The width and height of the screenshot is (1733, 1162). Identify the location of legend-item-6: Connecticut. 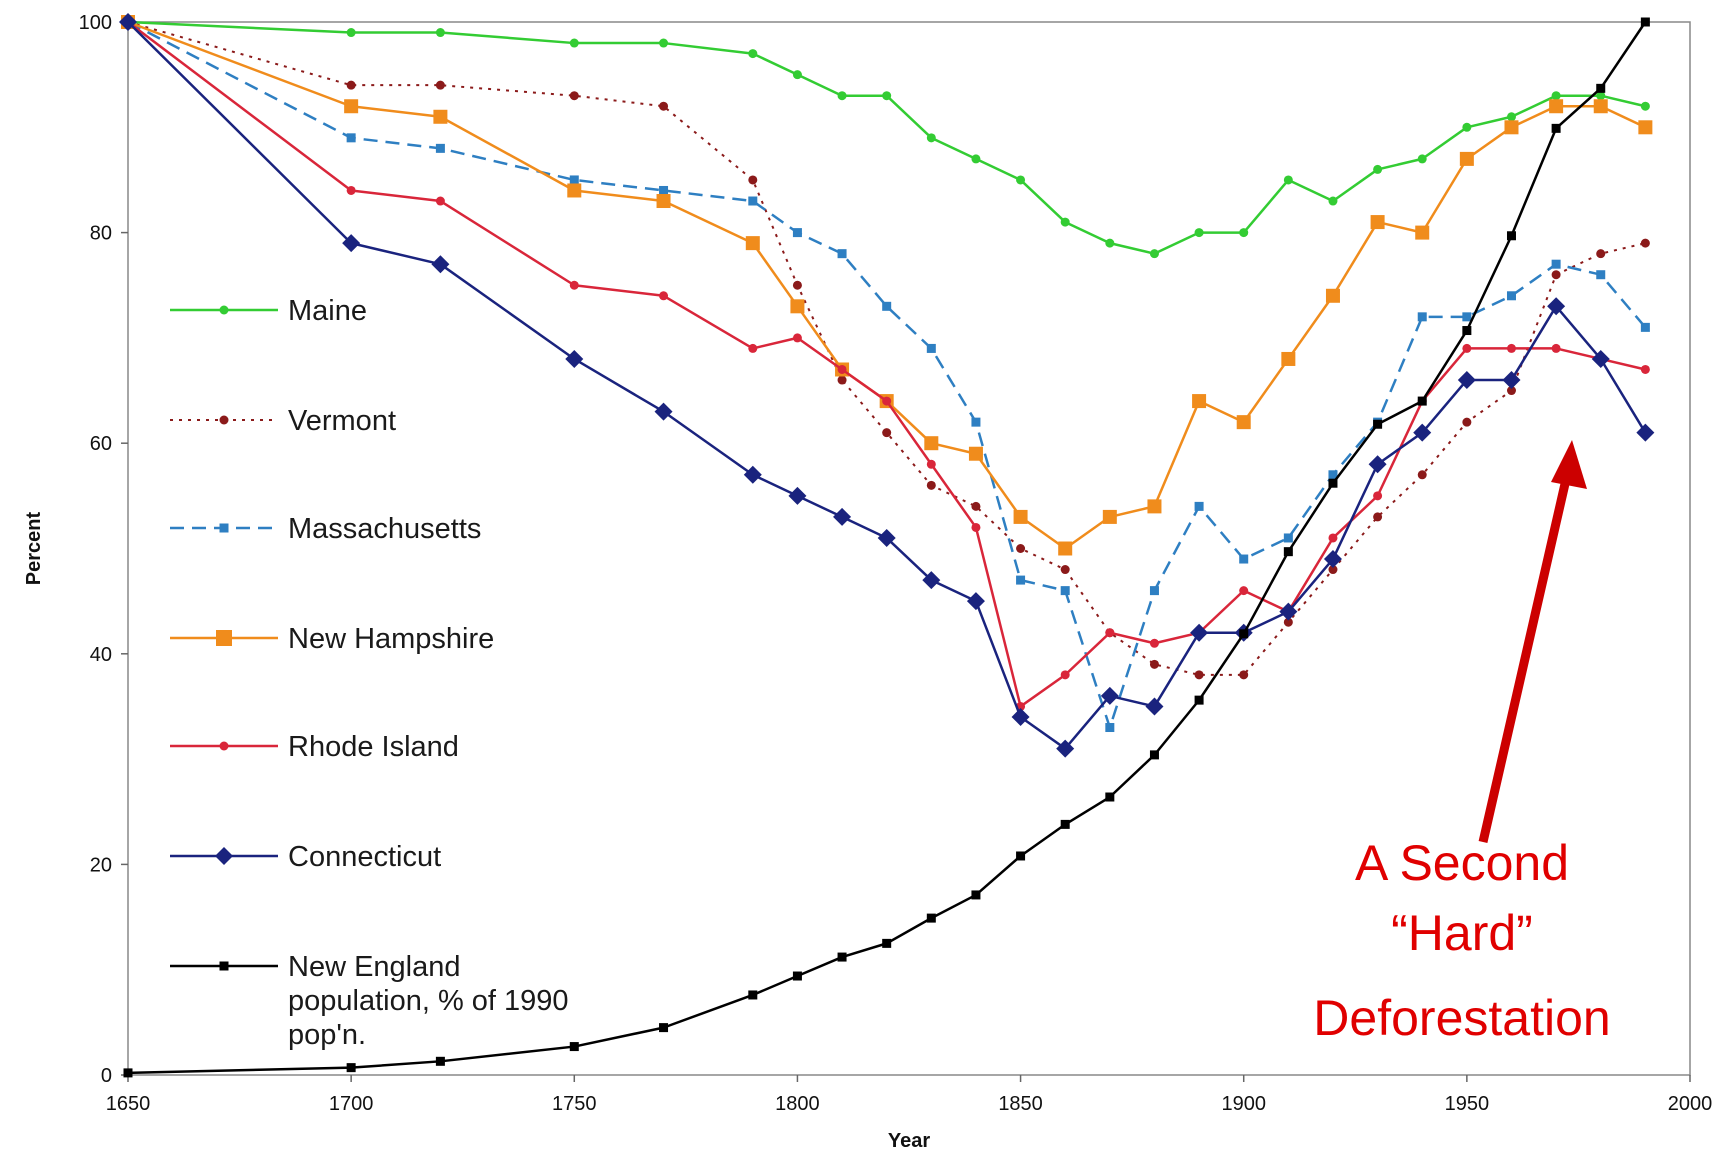
(305, 857).